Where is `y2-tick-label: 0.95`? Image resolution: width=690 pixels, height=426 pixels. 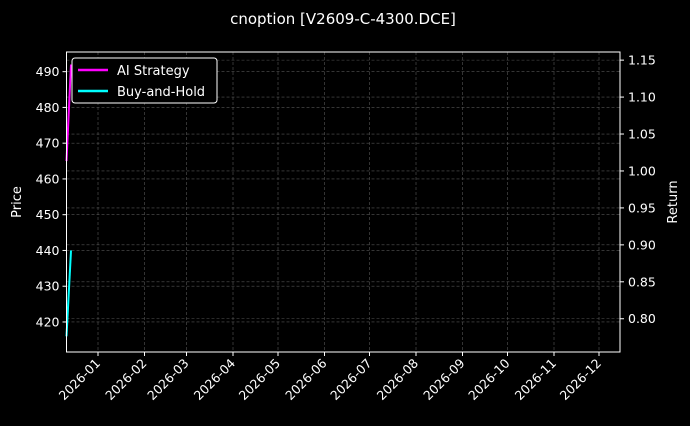
y2-tick-label: 0.95 is located at coordinates (642, 207).